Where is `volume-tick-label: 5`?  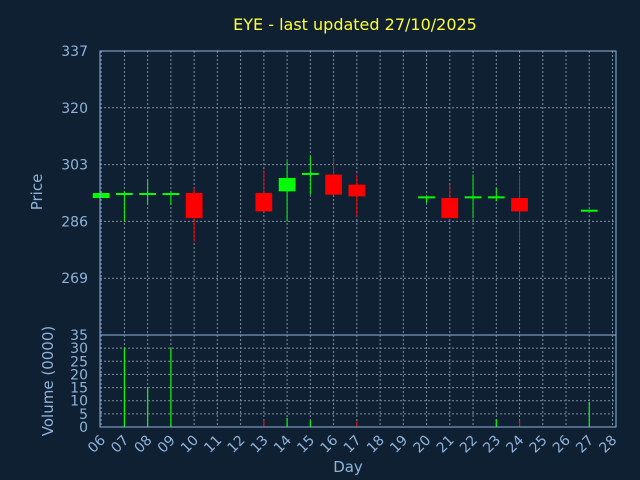 volume-tick-label: 5 is located at coordinates (83, 415).